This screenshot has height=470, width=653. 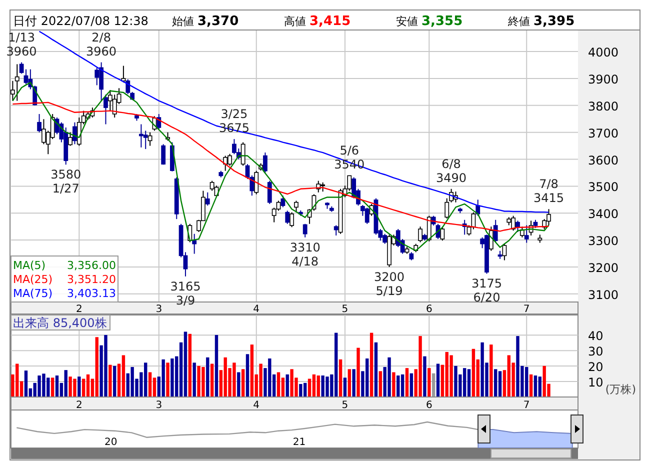 What do you see at coordinates (451, 170) in the screenshot?
I see `annotation: 6/8 3490` at bounding box center [451, 170].